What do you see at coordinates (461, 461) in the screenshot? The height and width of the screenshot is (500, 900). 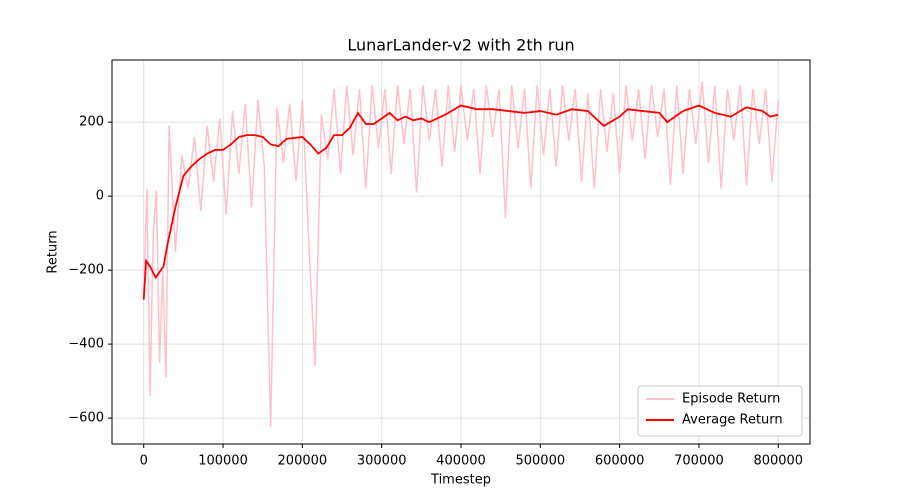 I see `x-tick-label: 400000` at bounding box center [461, 461].